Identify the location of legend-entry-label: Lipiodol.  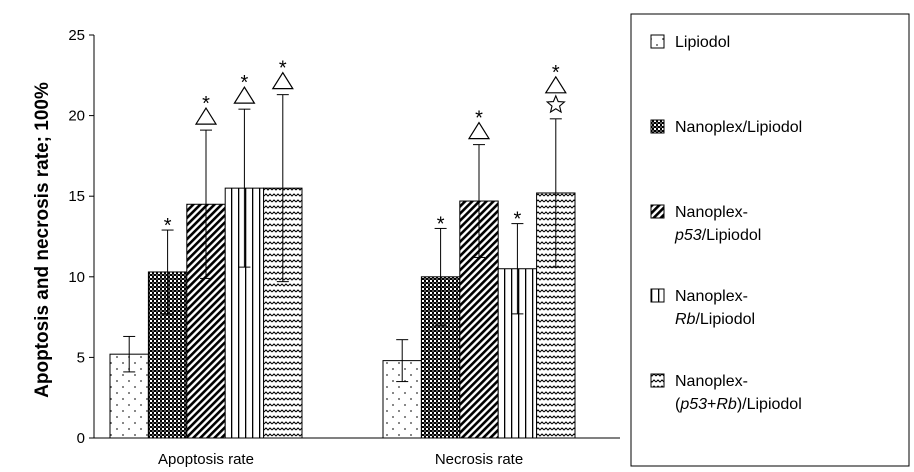
(702, 42).